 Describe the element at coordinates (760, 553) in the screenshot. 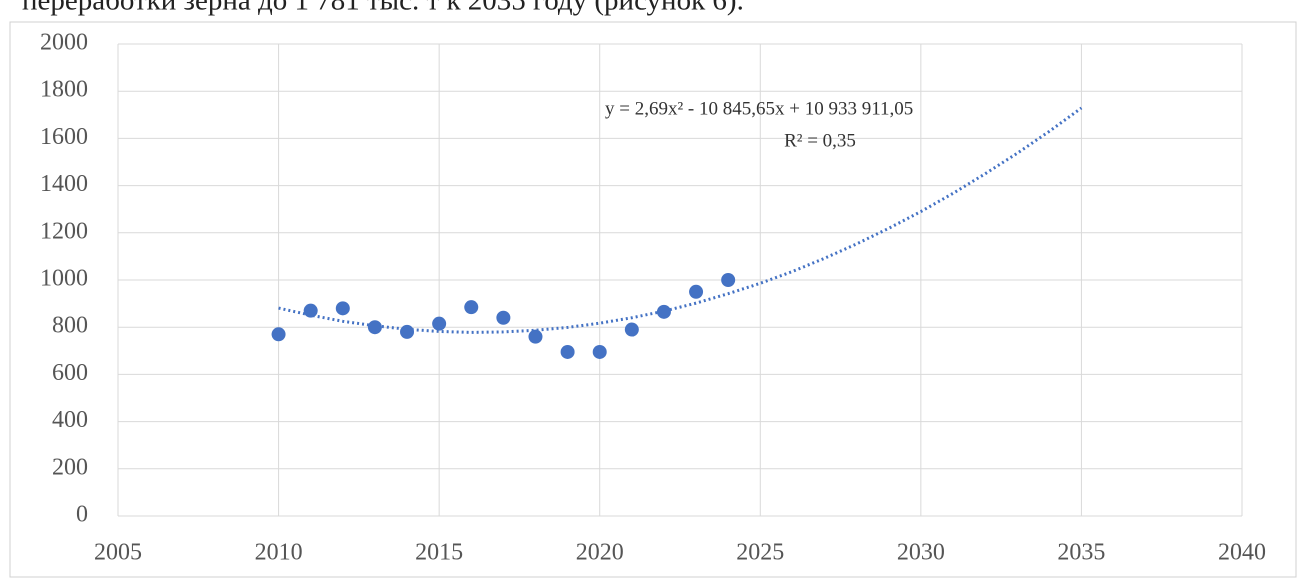

I see `x-tick-label: 2025` at that location.